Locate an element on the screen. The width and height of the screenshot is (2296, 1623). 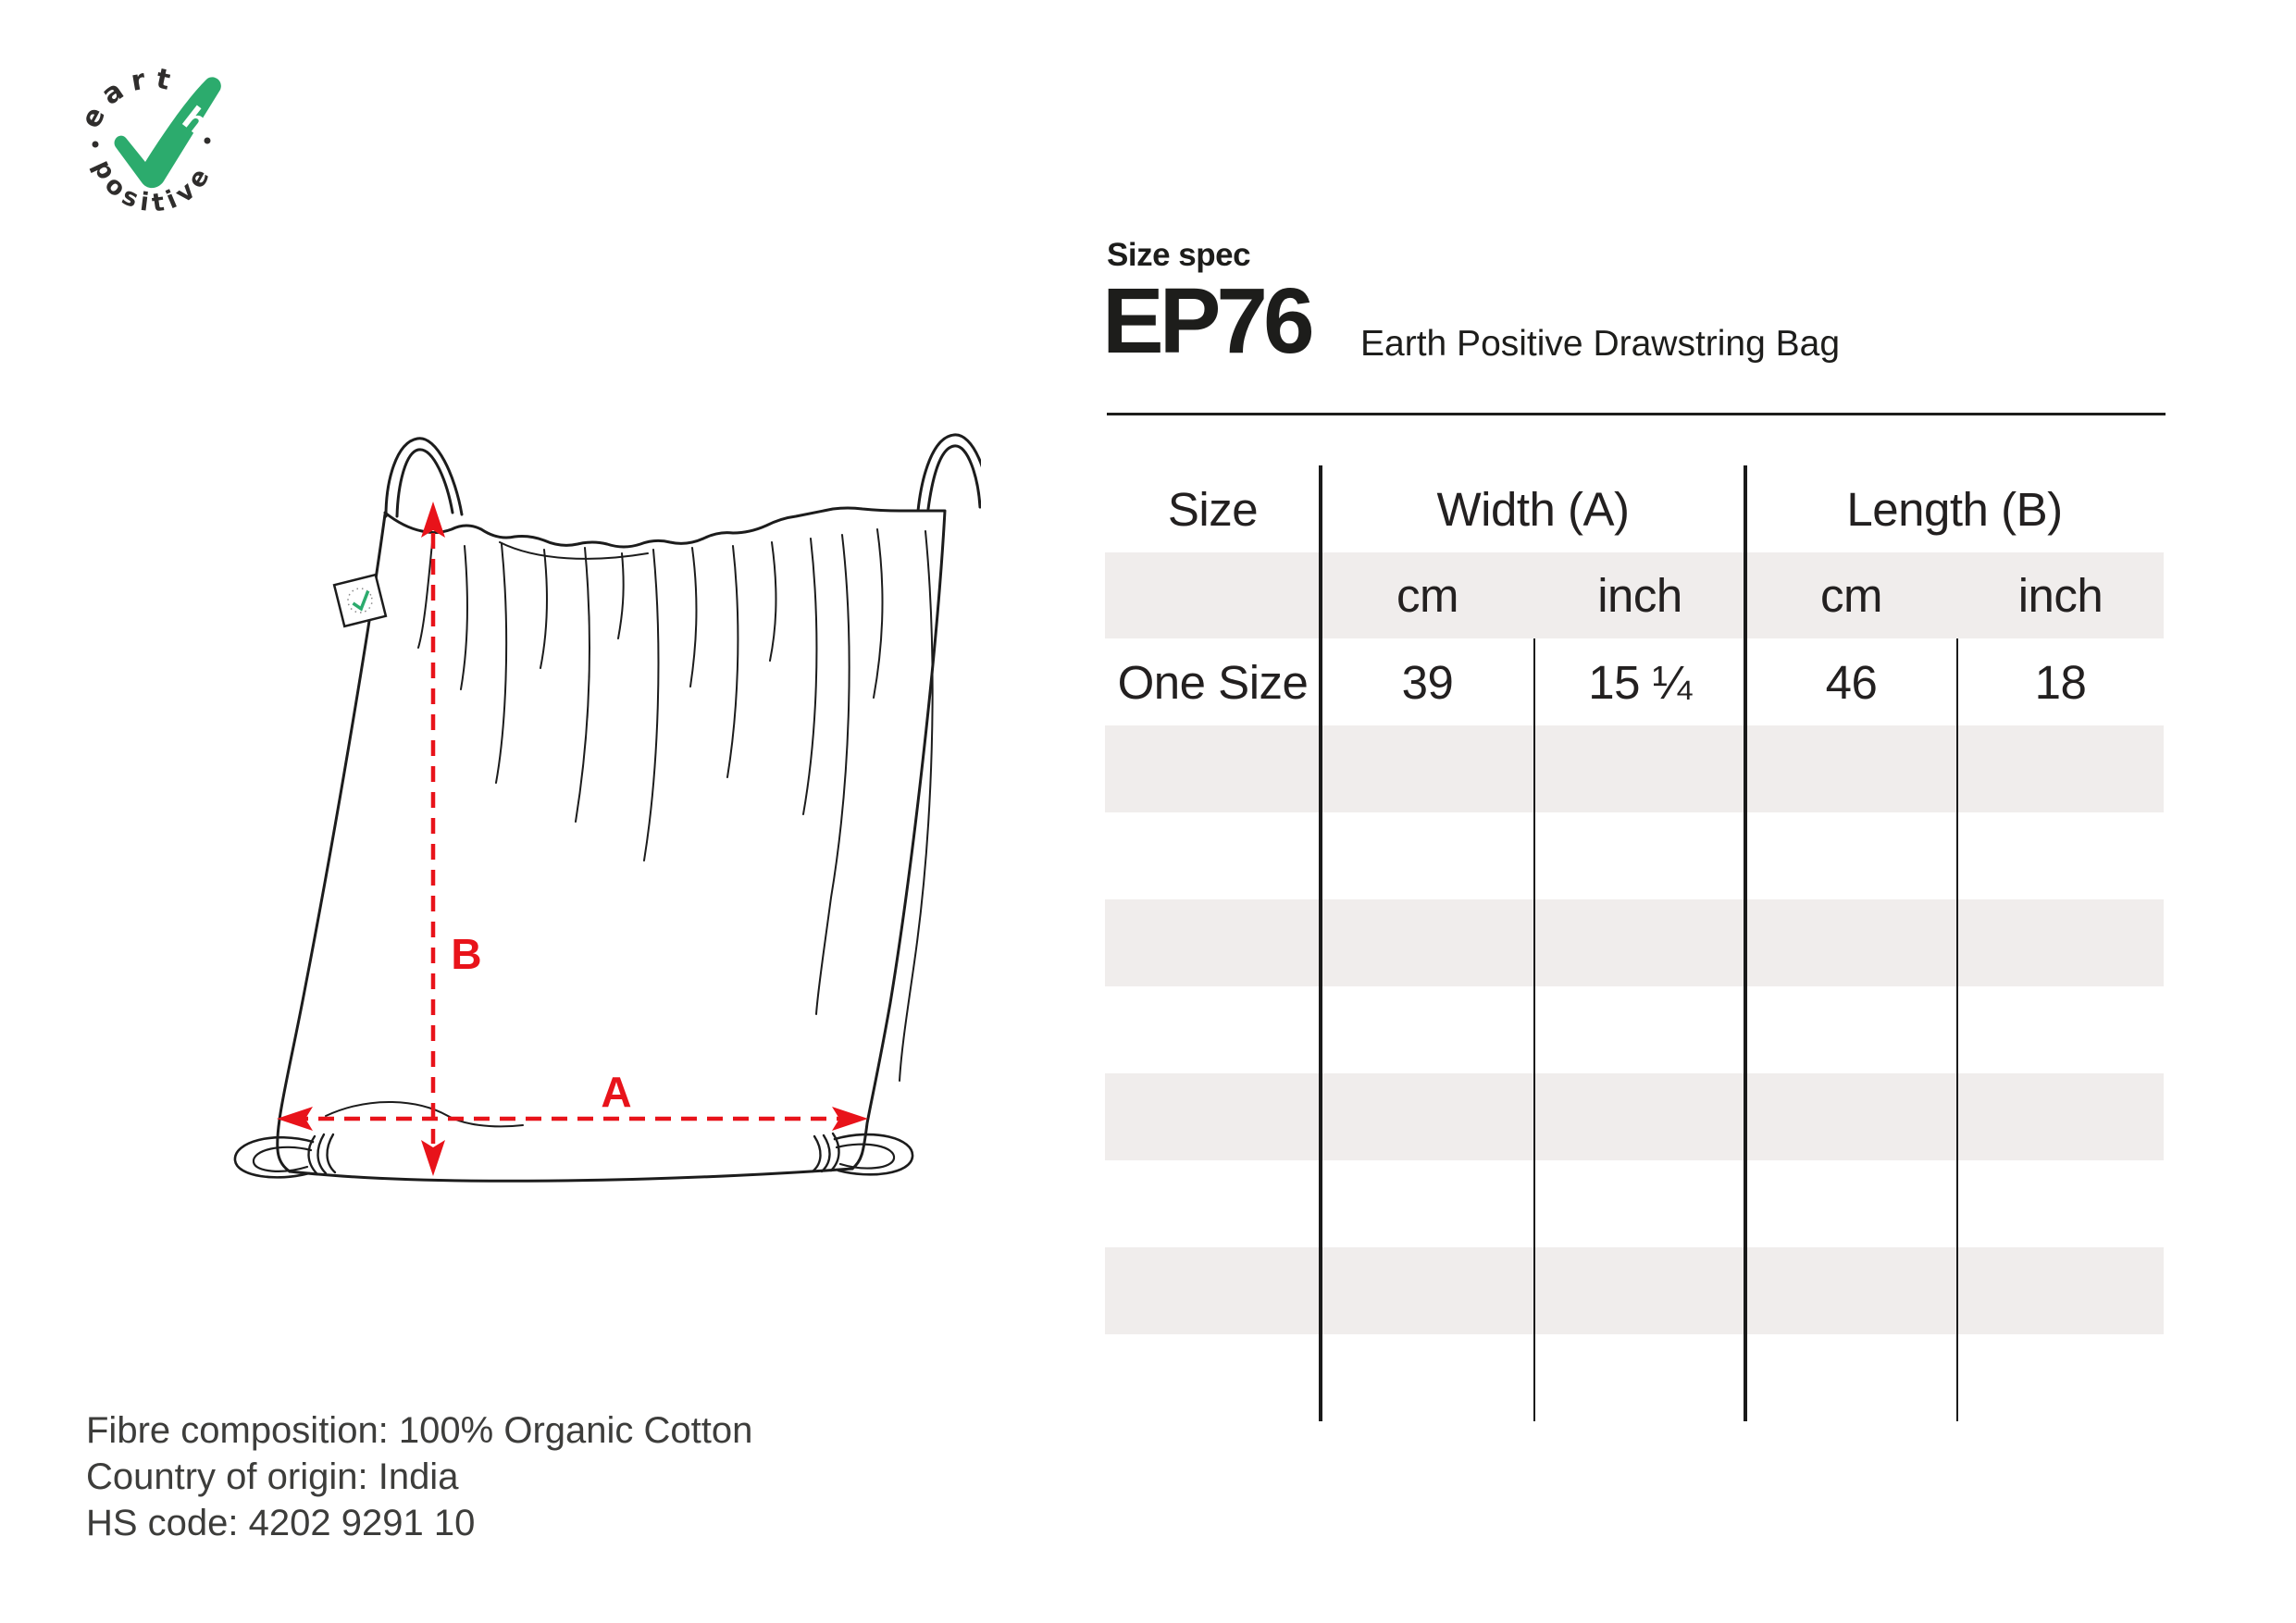
unit-header-blank is located at coordinates (1213, 595).